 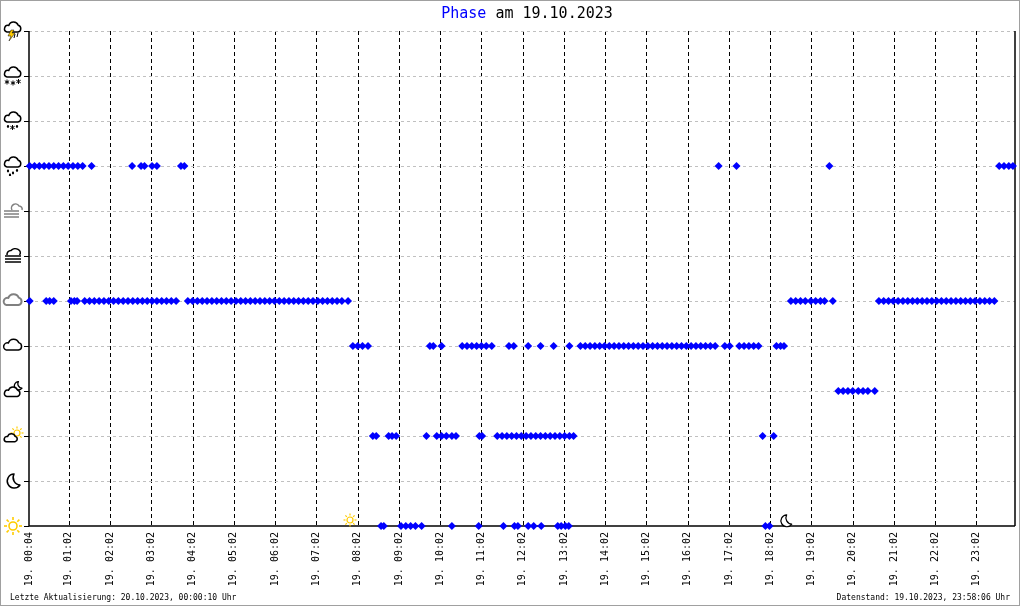 What do you see at coordinates (934, 559) in the screenshot?
I see `x-tick-label: 19. 22:02` at bounding box center [934, 559].